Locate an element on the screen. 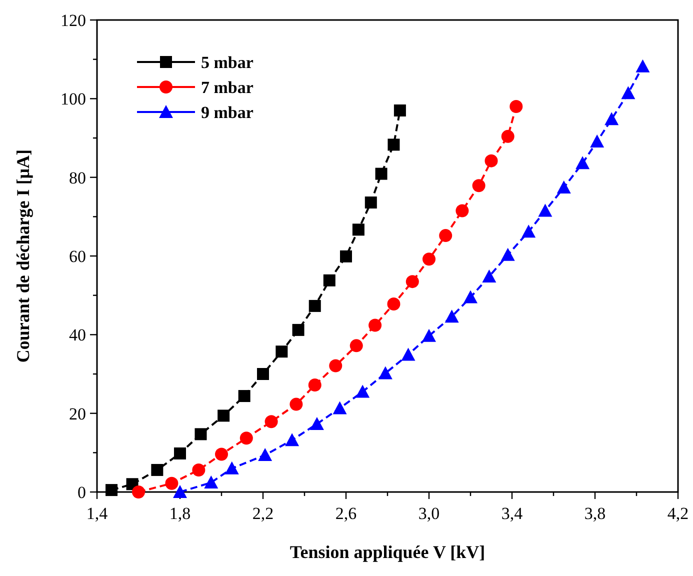  legend-label: 7 mbar is located at coordinates (227, 87).